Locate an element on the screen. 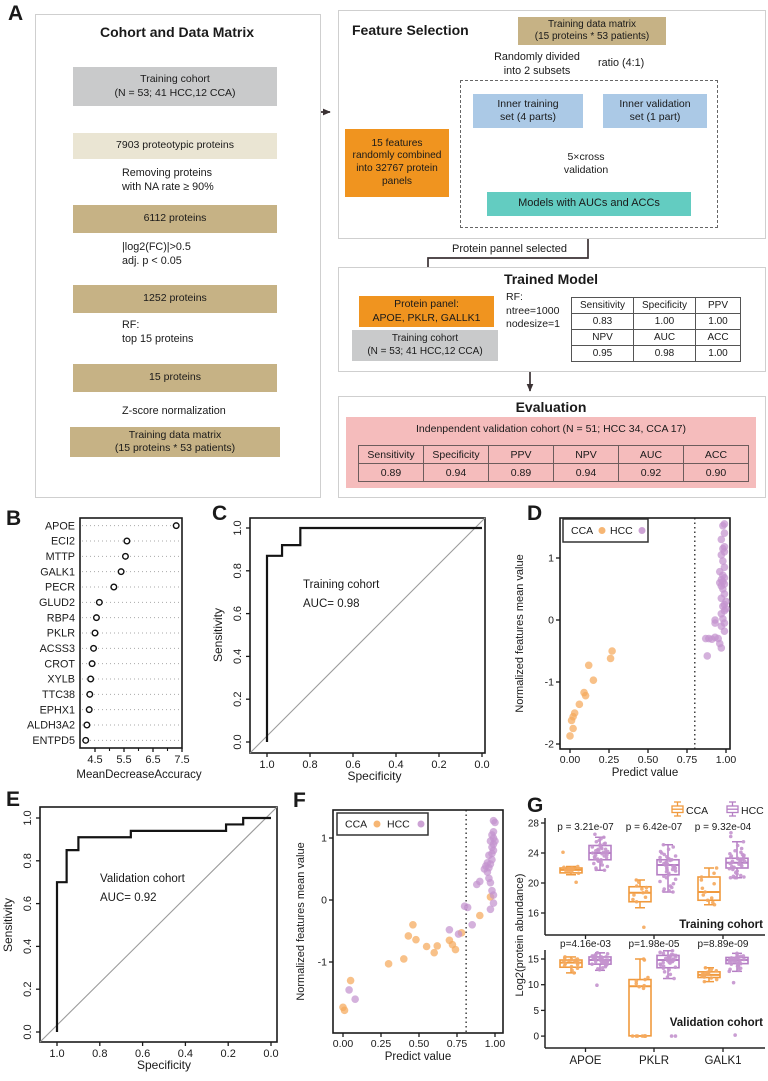 This screenshot has height=1081, width=768. na-filter-note: Removing proteins with NA rate ≥ 90% is located at coordinates (168, 180).